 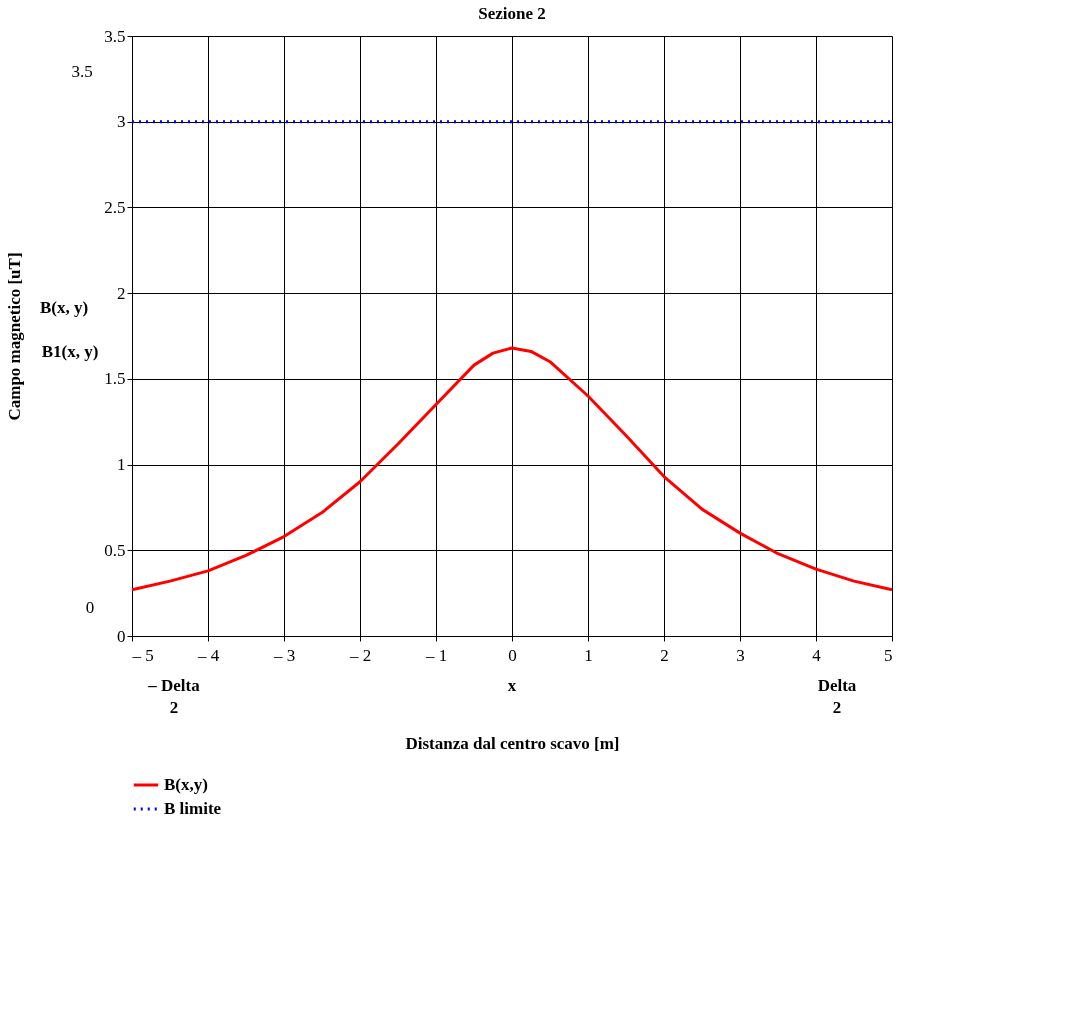 I want to click on text: B(x, y), so click(x=64, y=307).